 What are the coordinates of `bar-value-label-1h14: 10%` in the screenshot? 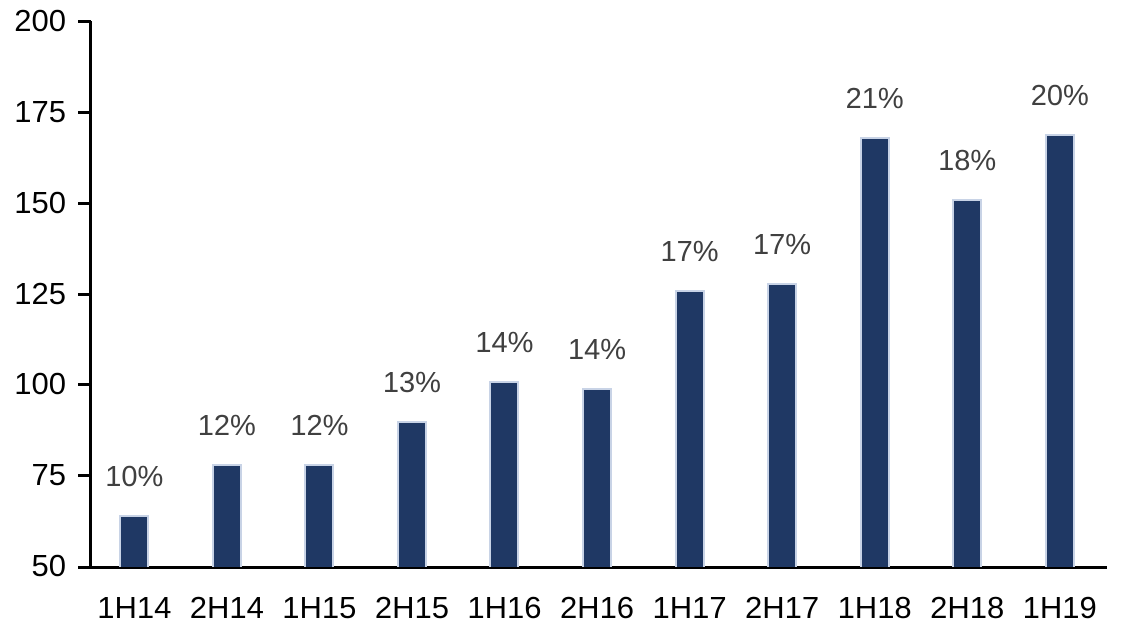 It's located at (134, 477).